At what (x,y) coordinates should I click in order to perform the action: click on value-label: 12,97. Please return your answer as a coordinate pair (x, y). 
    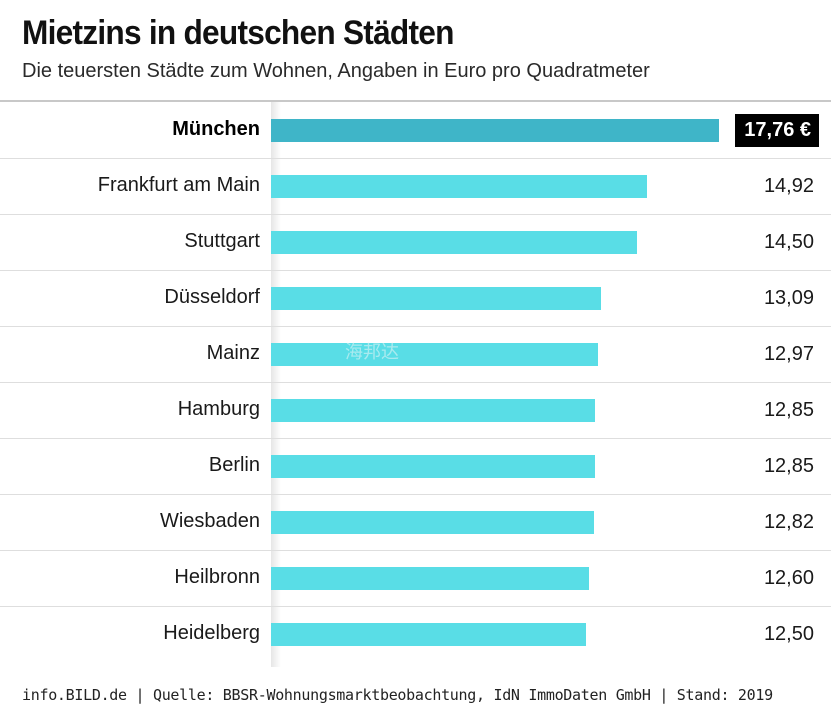
    Looking at the image, I should click on (788, 354).